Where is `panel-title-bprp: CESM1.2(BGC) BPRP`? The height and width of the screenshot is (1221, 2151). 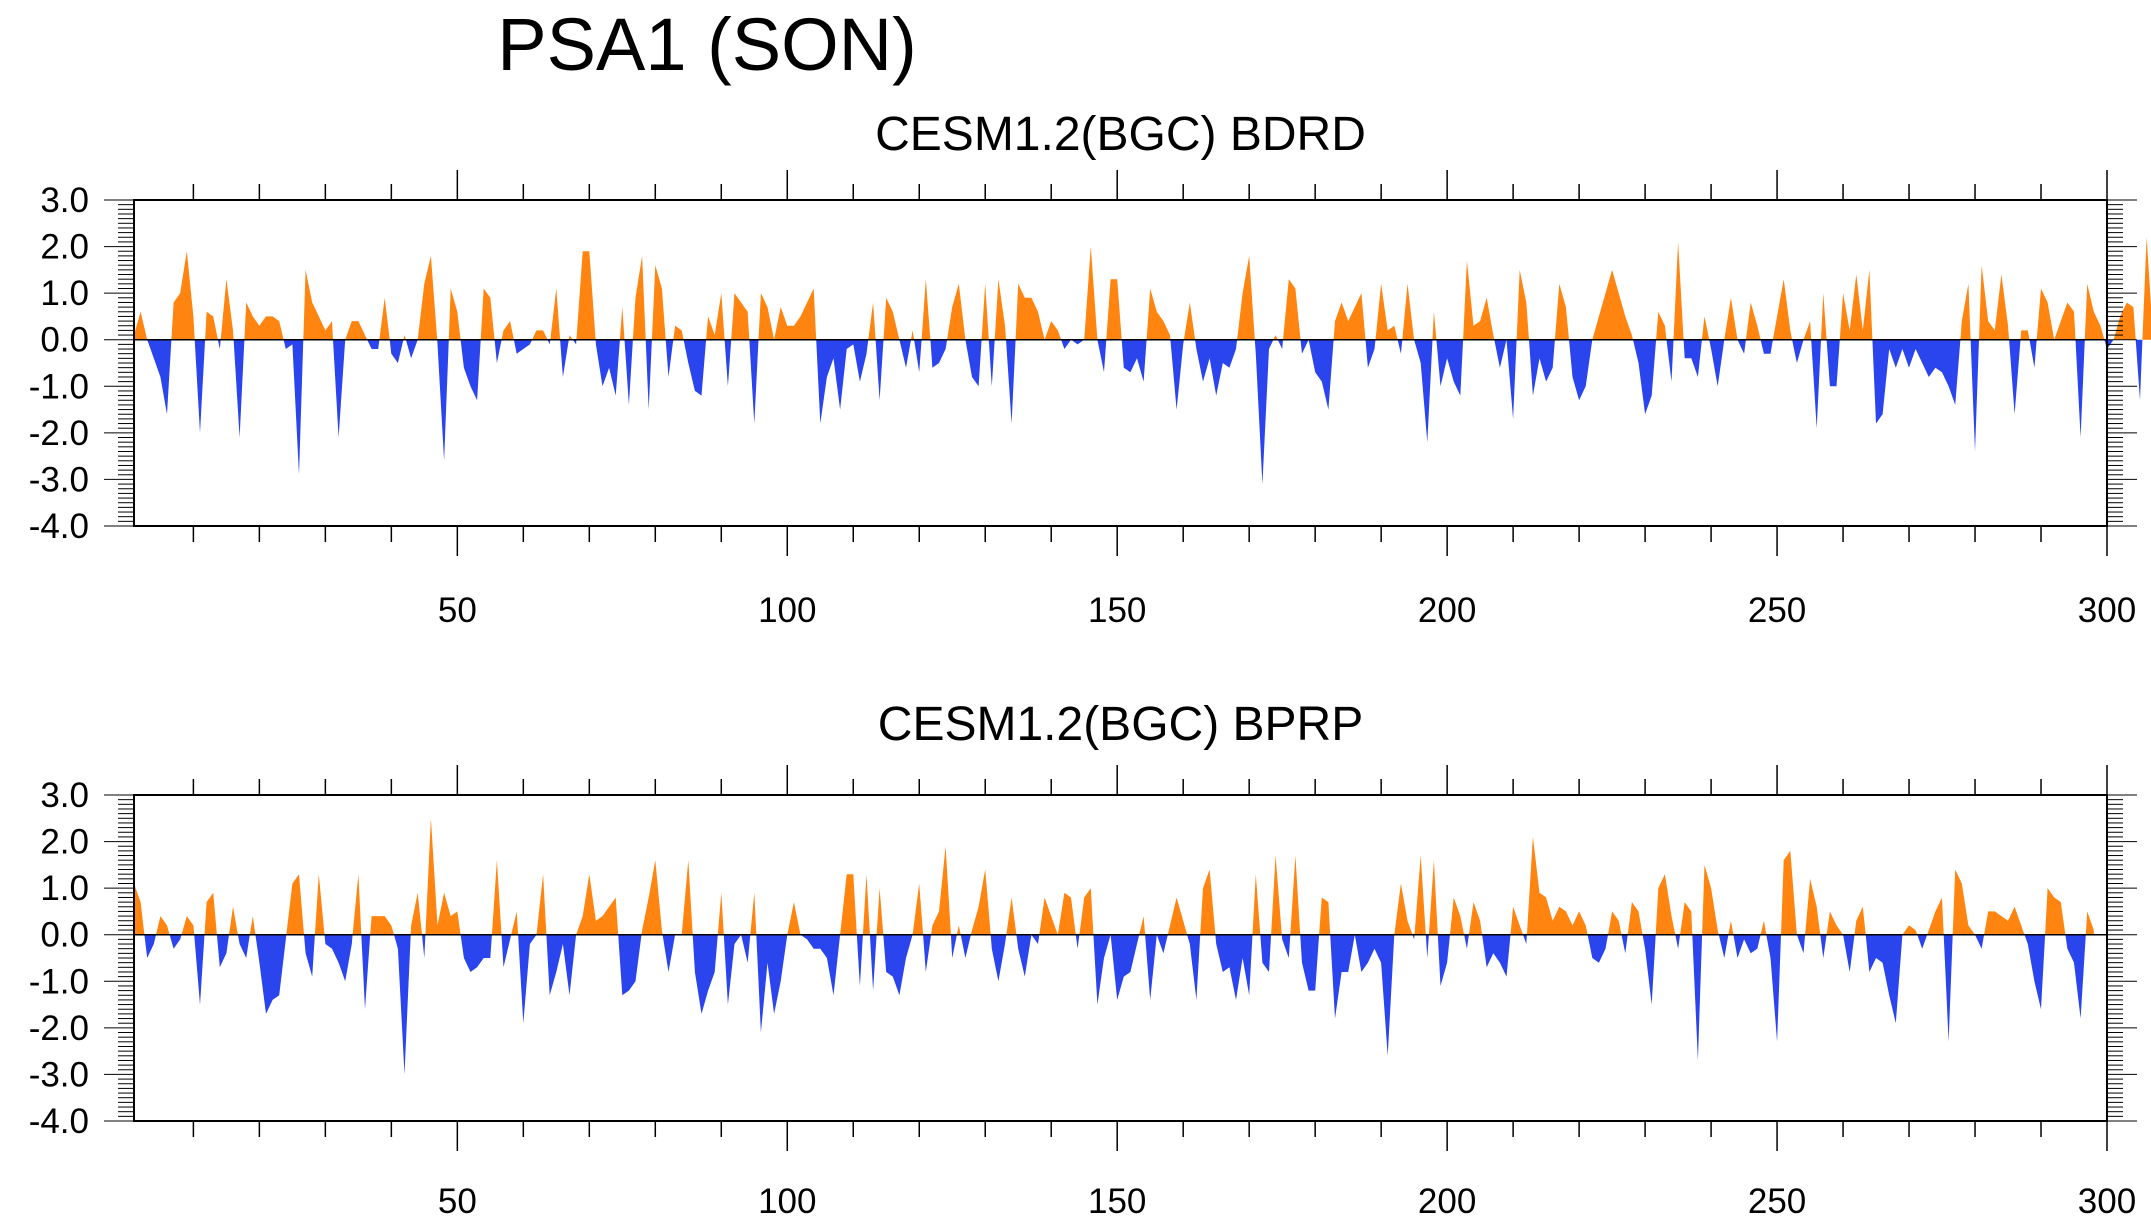 panel-title-bprp: CESM1.2(BGC) BPRP is located at coordinates (1120, 724).